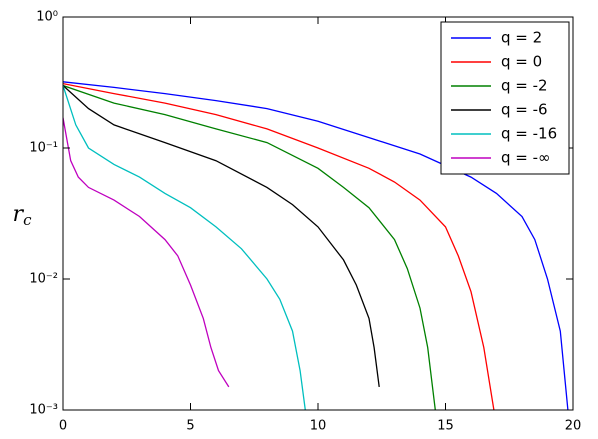 This screenshot has height=439, width=598. What do you see at coordinates (43, 410) in the screenshot?
I see `y-tick-label: 10⁻³` at bounding box center [43, 410].